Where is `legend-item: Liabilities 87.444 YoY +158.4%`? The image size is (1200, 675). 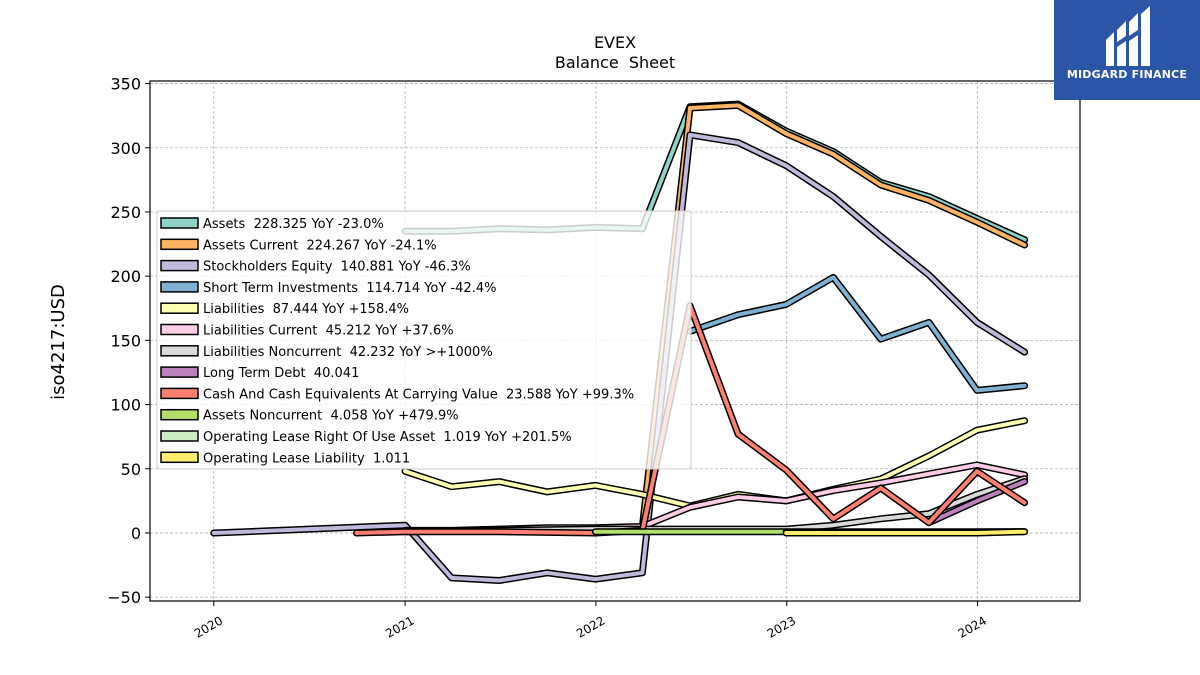 legend-item: Liabilities 87.444 YoY +158.4% is located at coordinates (284, 309).